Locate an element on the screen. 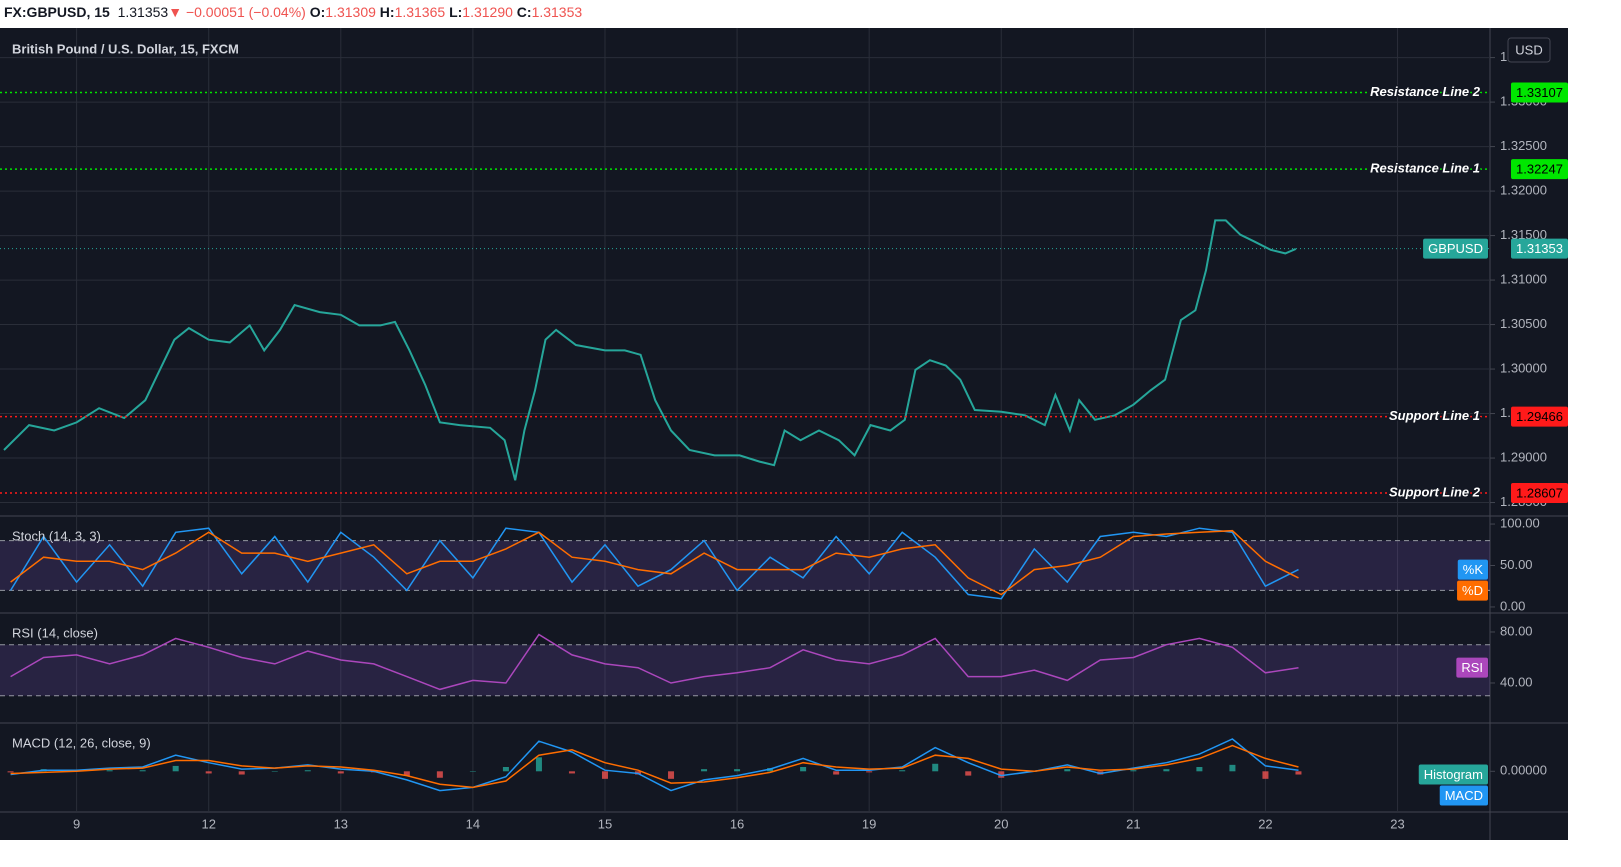 This screenshot has width=1621, height=867. level-price-tag: 1.33107 is located at coordinates (1539, 92).